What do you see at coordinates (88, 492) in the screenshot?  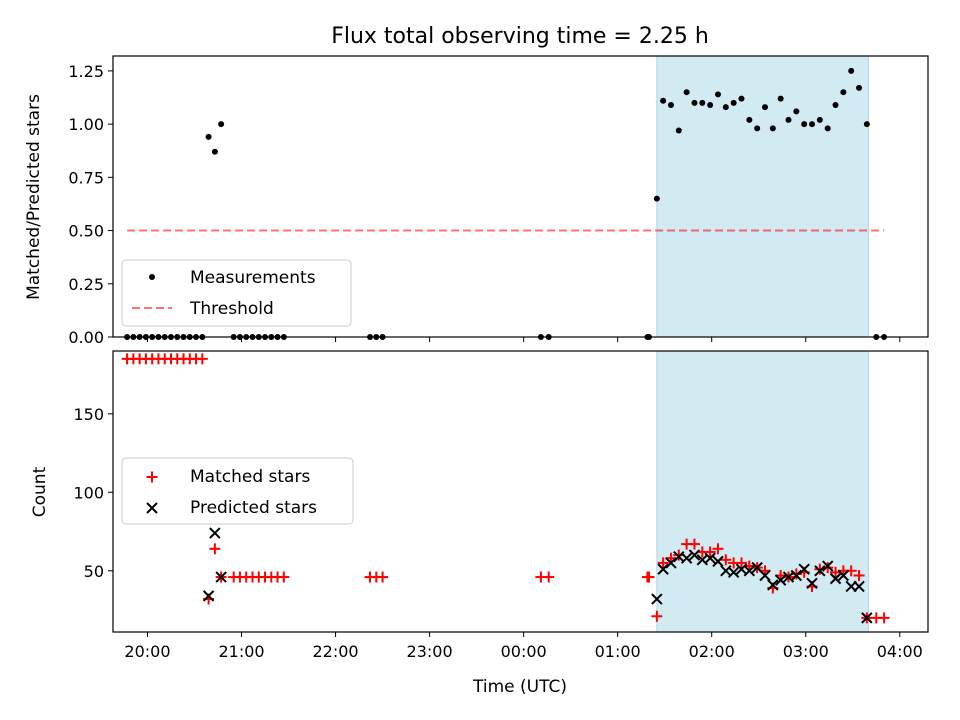 I see `y-tick-label: 100` at bounding box center [88, 492].